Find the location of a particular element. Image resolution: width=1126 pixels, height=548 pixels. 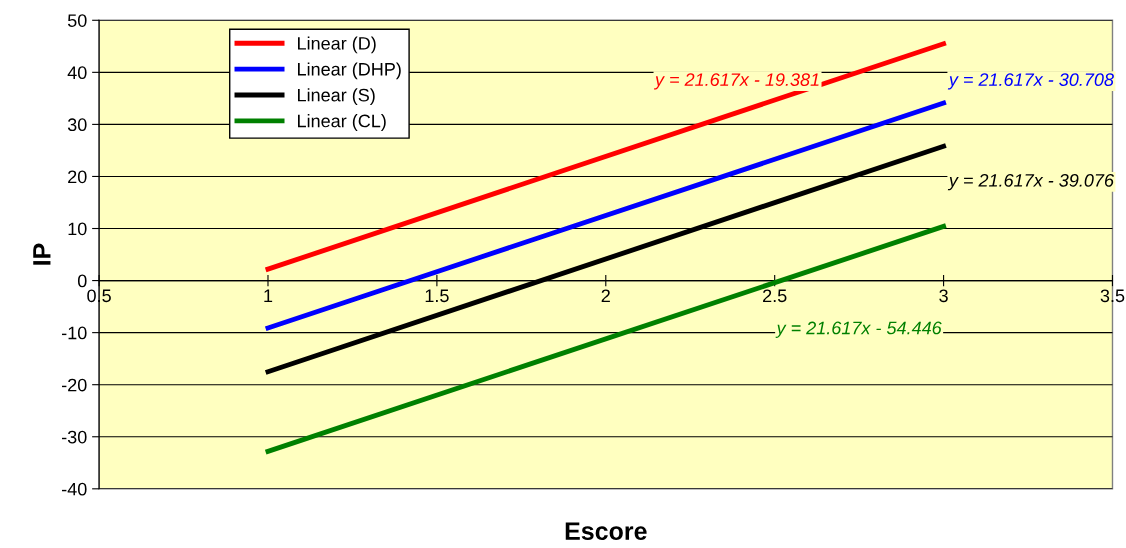

y-tick-label: 40 is located at coordinates (77, 73).